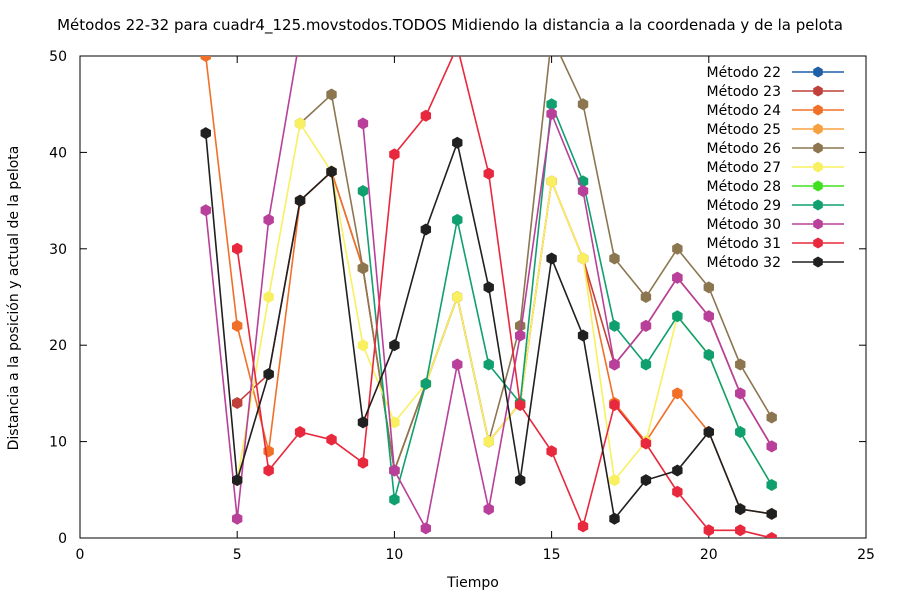 Image resolution: width=900 pixels, height=600 pixels. What do you see at coordinates (744, 73) in the screenshot?
I see `legend-label: Método 22` at bounding box center [744, 73].